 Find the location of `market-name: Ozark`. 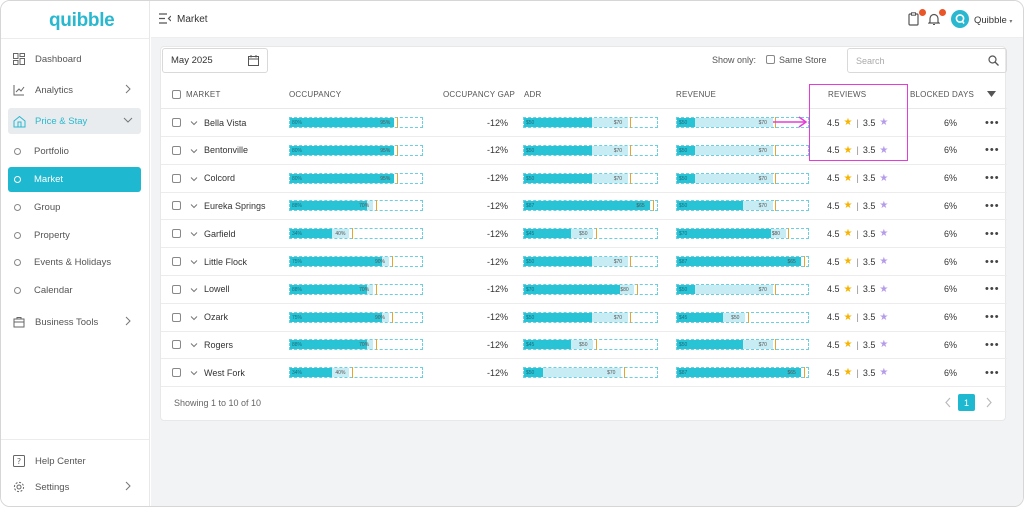

market-name: Ozark is located at coordinates (216, 317).